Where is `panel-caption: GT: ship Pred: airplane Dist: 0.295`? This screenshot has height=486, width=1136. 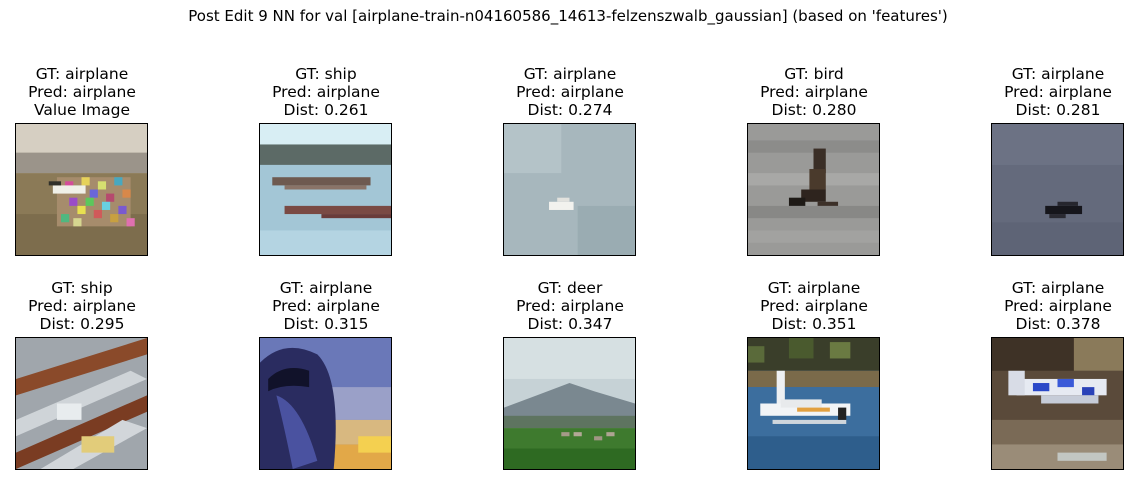 panel-caption: GT: ship Pred: airplane Dist: 0.295 is located at coordinates (91, 306).